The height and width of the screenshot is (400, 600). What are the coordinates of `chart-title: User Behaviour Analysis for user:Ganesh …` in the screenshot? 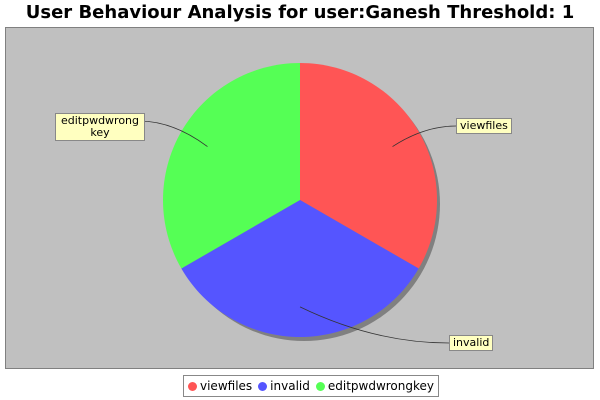 It's located at (300, 12).